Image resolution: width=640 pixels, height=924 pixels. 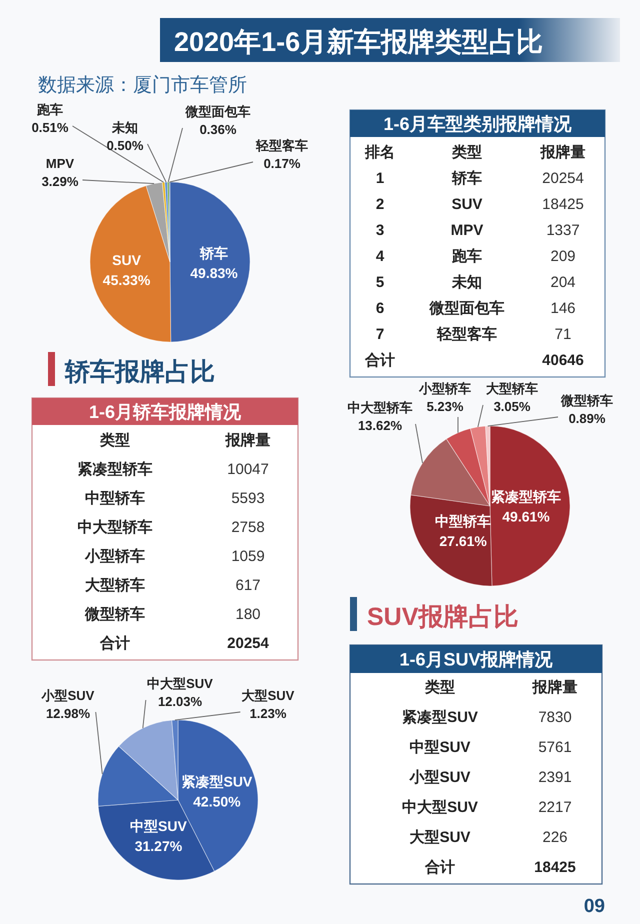 What do you see at coordinates (380, 308) in the screenshot?
I see `data-label: 6` at bounding box center [380, 308].